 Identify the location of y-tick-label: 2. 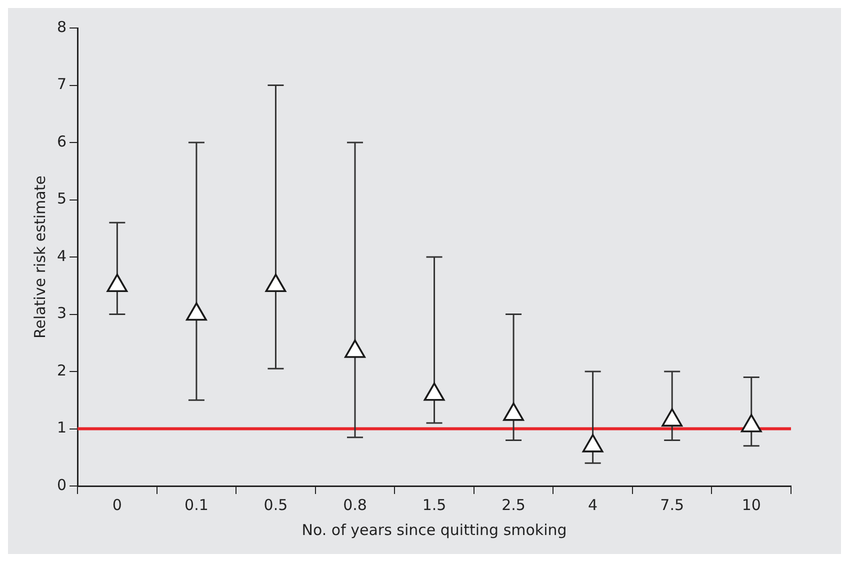
(61, 370).